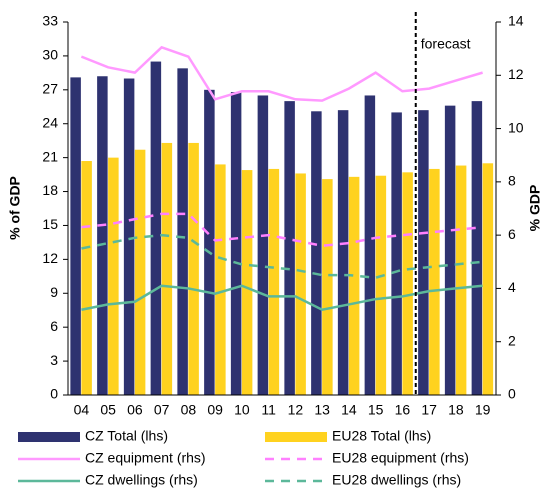  What do you see at coordinates (446, 44) in the screenshot?
I see `annotation: forecast` at bounding box center [446, 44].